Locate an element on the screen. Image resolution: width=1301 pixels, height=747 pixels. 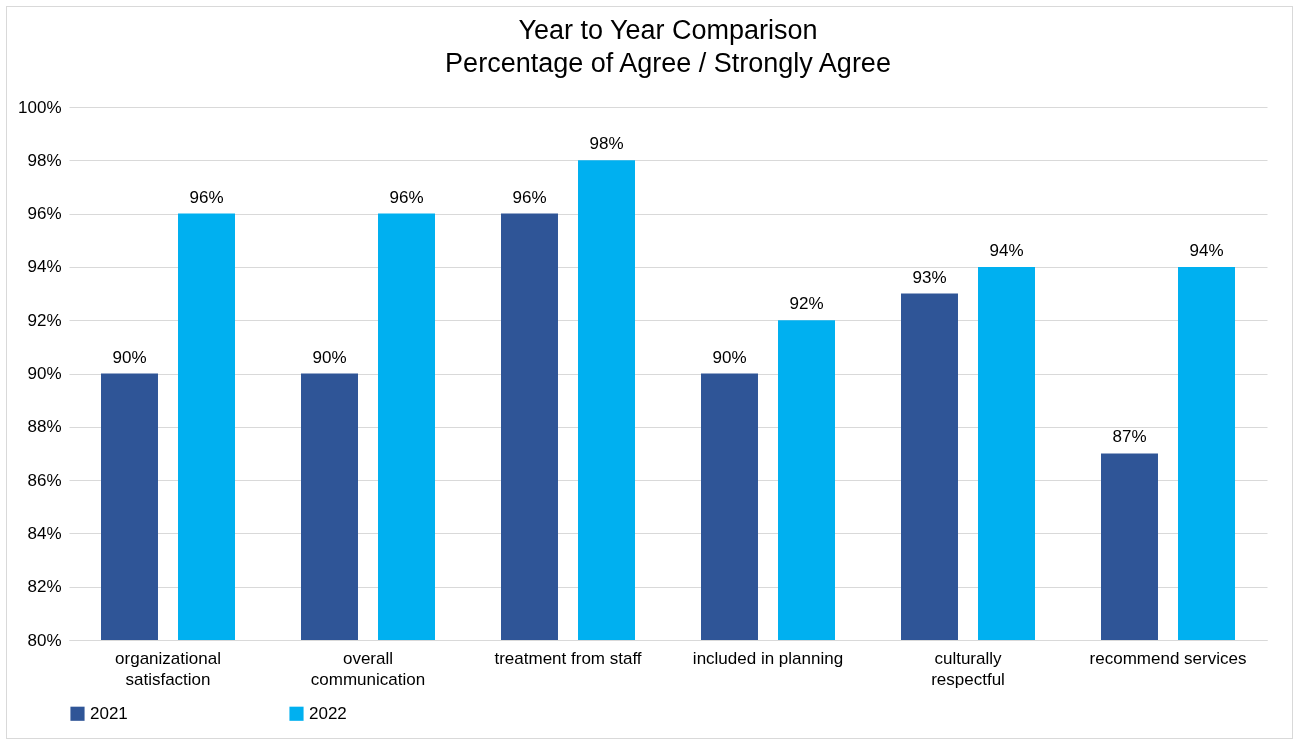
chart-subtitle: Percentage of Agree / Strongly Agree is located at coordinates (668, 63).